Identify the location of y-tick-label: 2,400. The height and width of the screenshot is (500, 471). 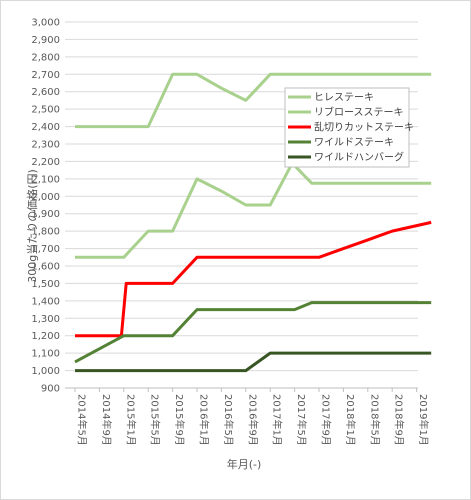
(45, 127).